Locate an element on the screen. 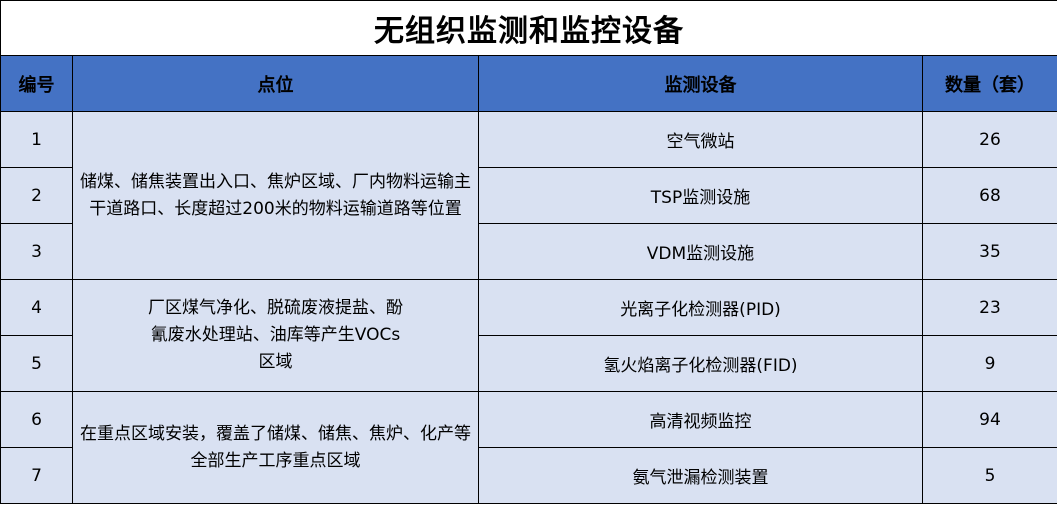 The height and width of the screenshot is (507, 1057). row-number: 2 is located at coordinates (36, 195).